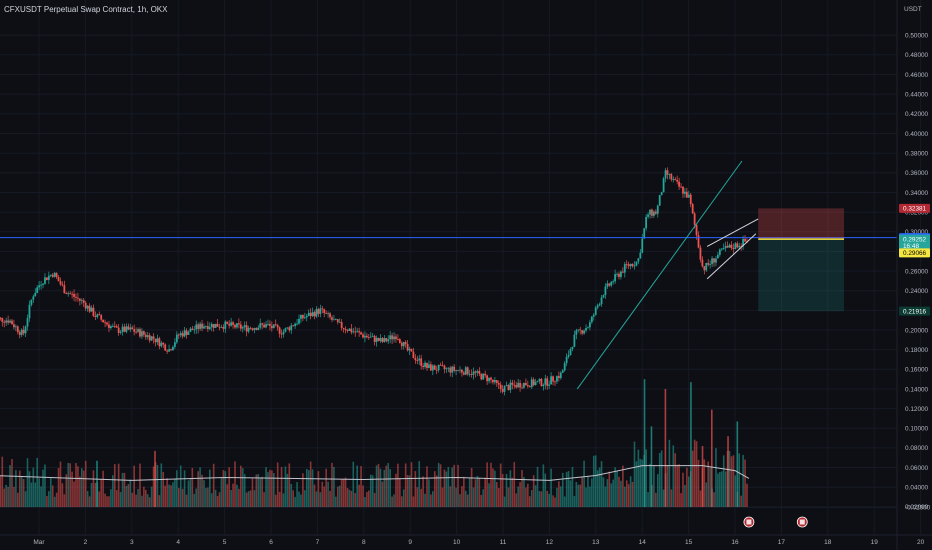  Describe the element at coordinates (917, 330) in the screenshot. I see `price-tick-label: 0.20000` at that location.